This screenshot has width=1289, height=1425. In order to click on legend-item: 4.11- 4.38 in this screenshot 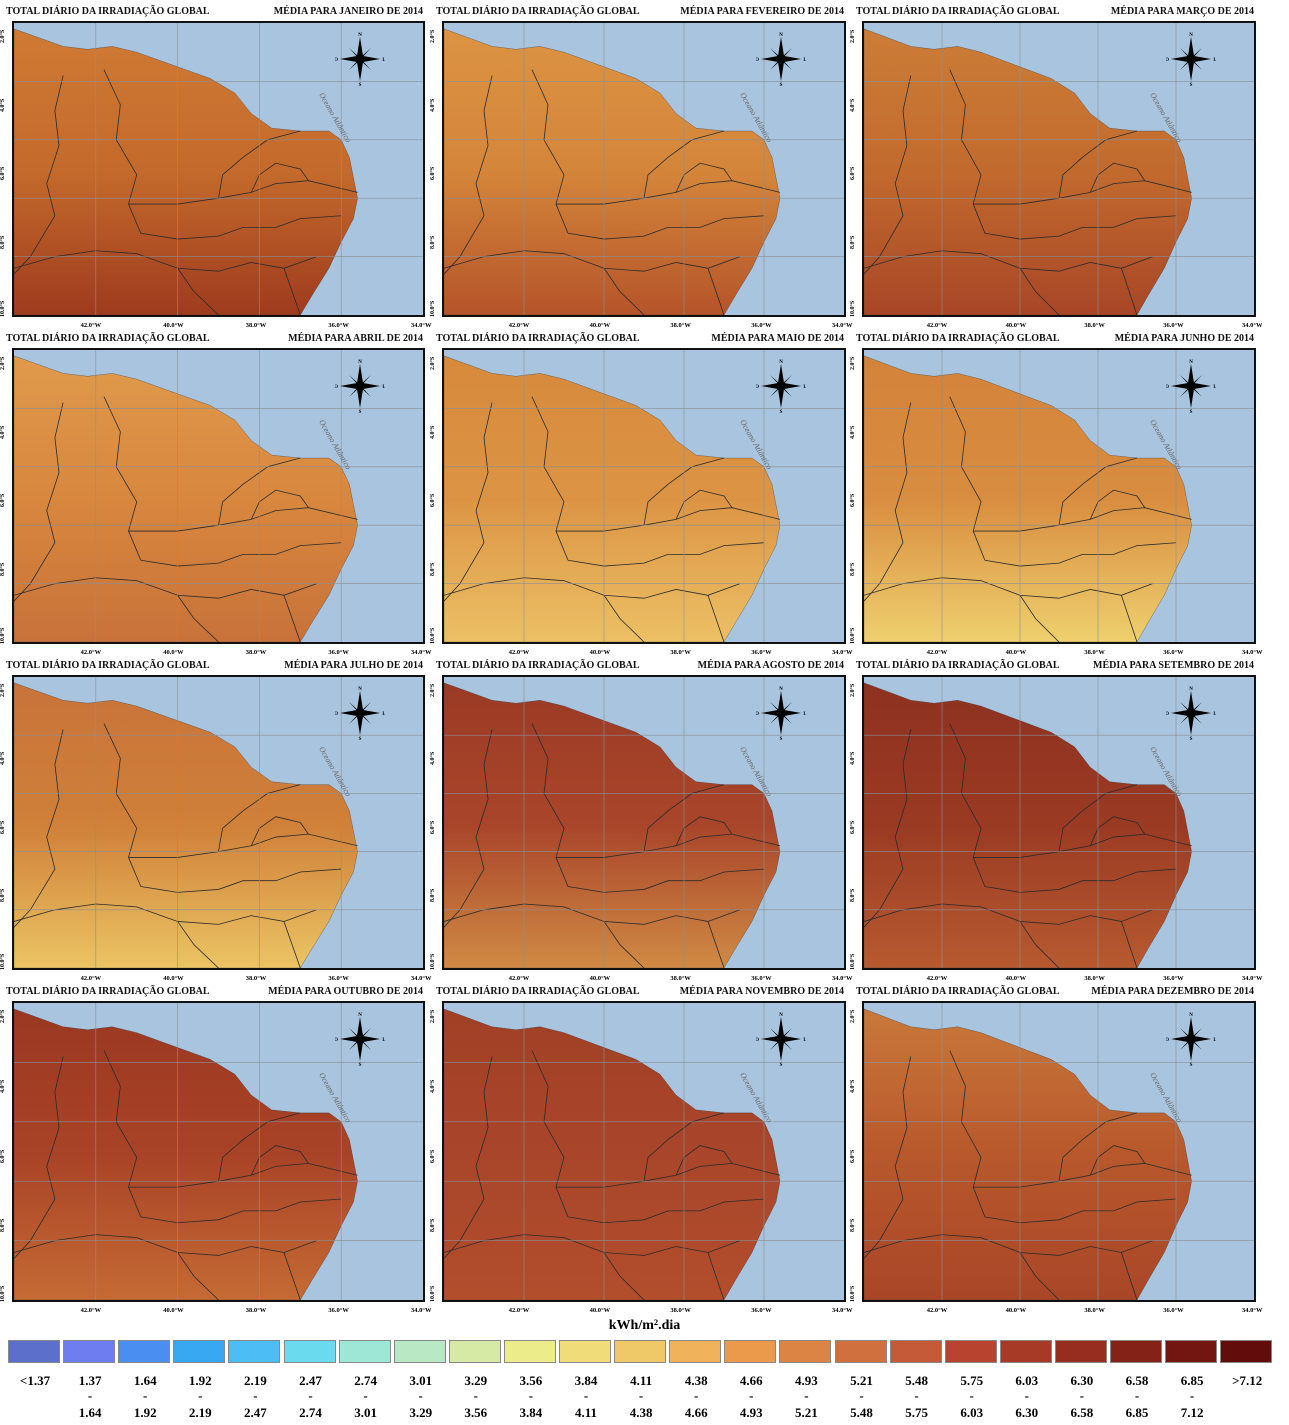, I will do `click(641, 1380)`.